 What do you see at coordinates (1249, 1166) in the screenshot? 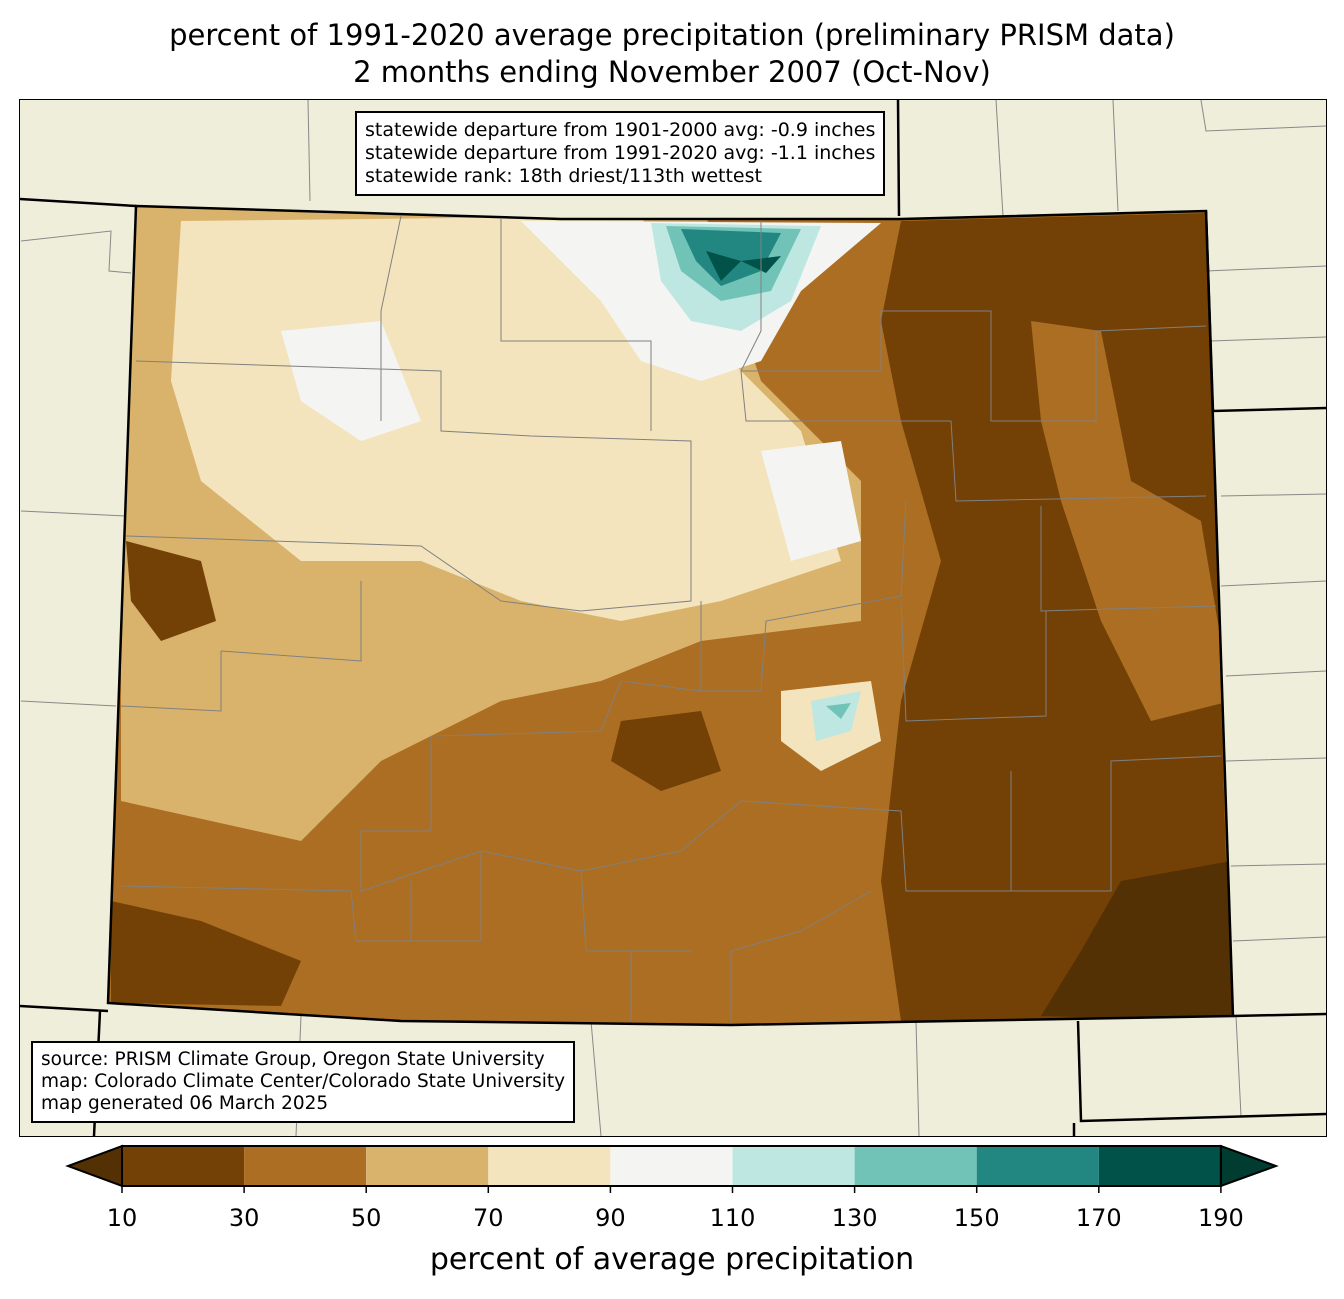
I see `colorbar-over-arrow` at bounding box center [1249, 1166].